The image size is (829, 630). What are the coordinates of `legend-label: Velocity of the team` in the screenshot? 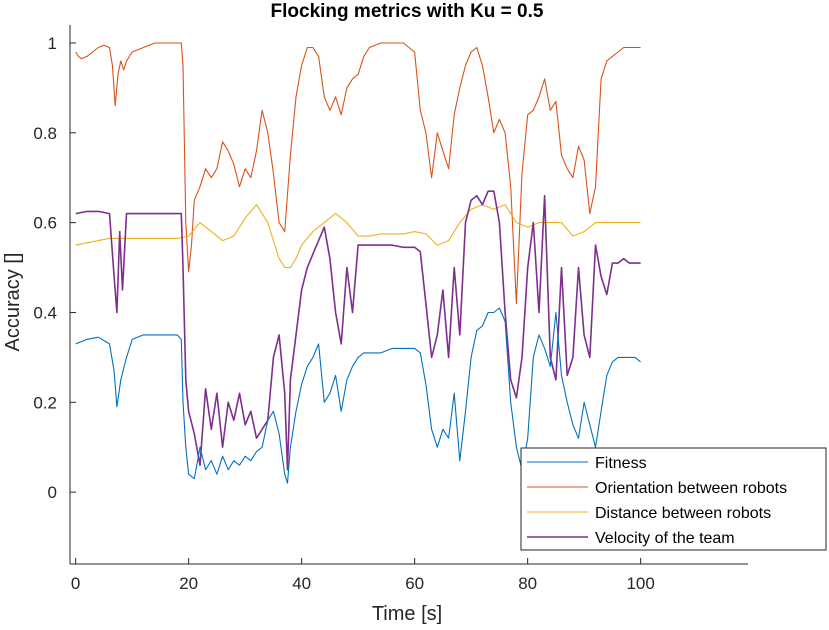 It's located at (665, 538).